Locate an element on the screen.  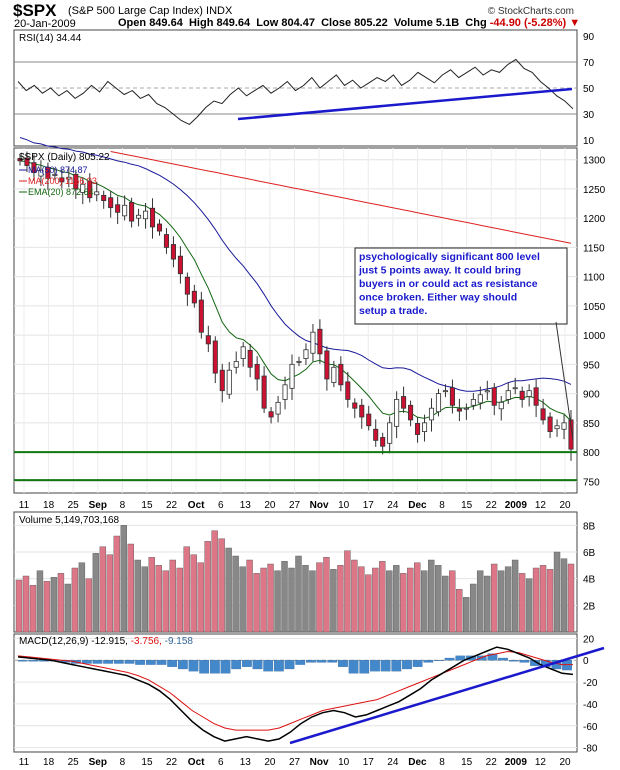
price-tick-label: 950 is located at coordinates (591, 365).